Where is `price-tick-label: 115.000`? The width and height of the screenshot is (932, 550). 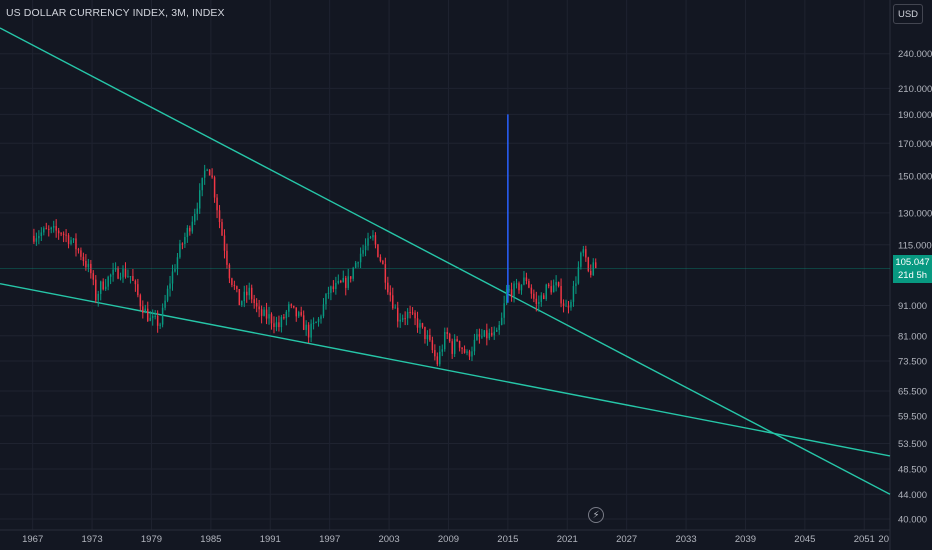 price-tick-label: 115.000 is located at coordinates (915, 245).